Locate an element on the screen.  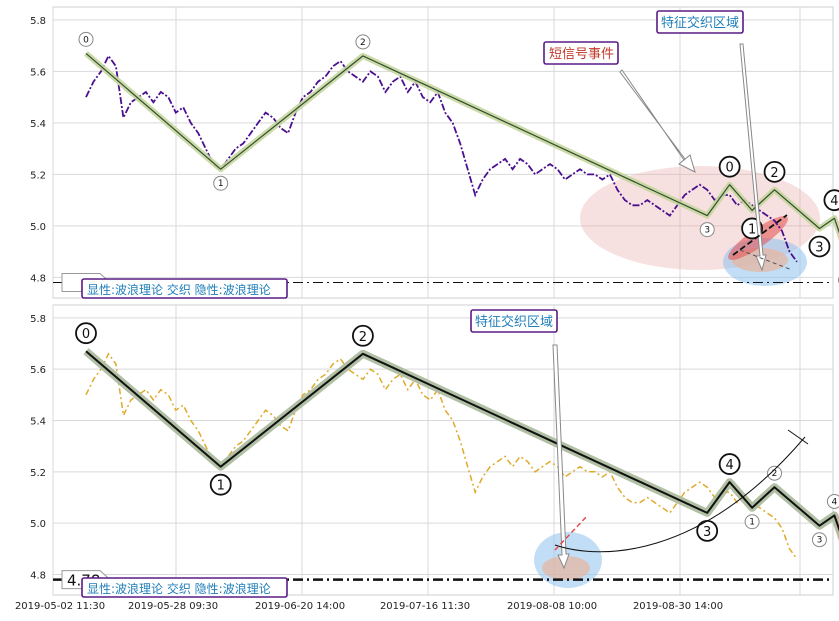
feature-area-arrow-bottom is located at coordinates (561, 457).